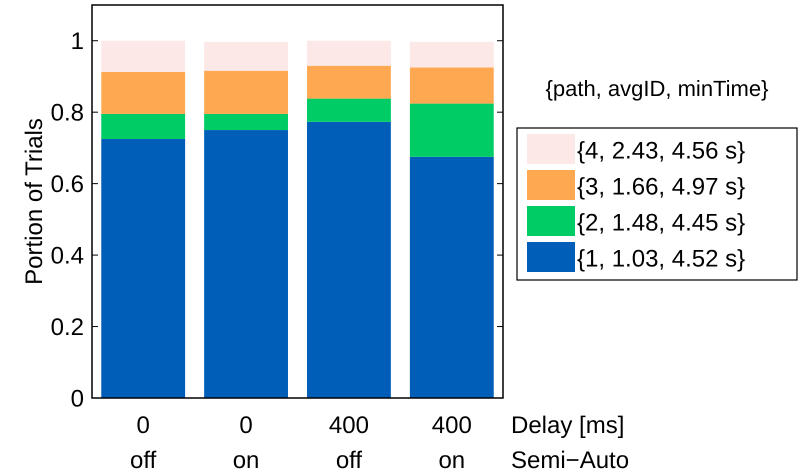  I want to click on y-tick-label: 0.6, so click(67, 184).